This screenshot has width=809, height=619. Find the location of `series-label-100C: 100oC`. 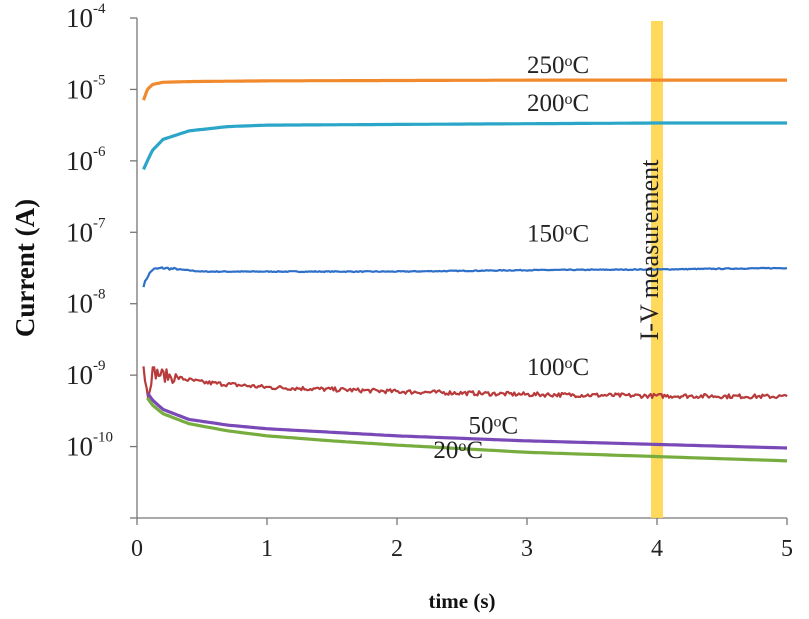

series-label-100C: 100oC is located at coordinates (558, 367).